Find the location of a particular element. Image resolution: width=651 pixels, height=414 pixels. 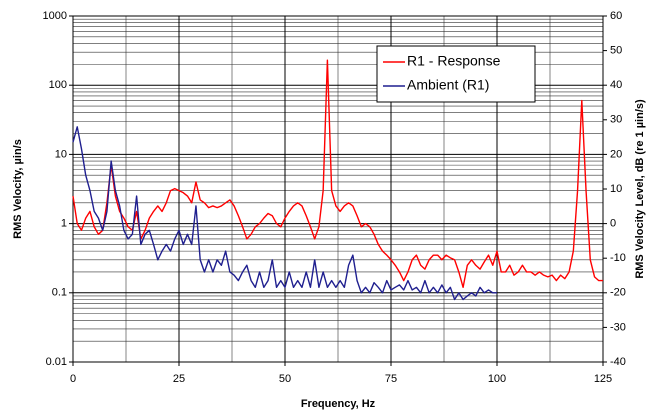

y-tick-label: 100 is located at coordinates (58, 85).